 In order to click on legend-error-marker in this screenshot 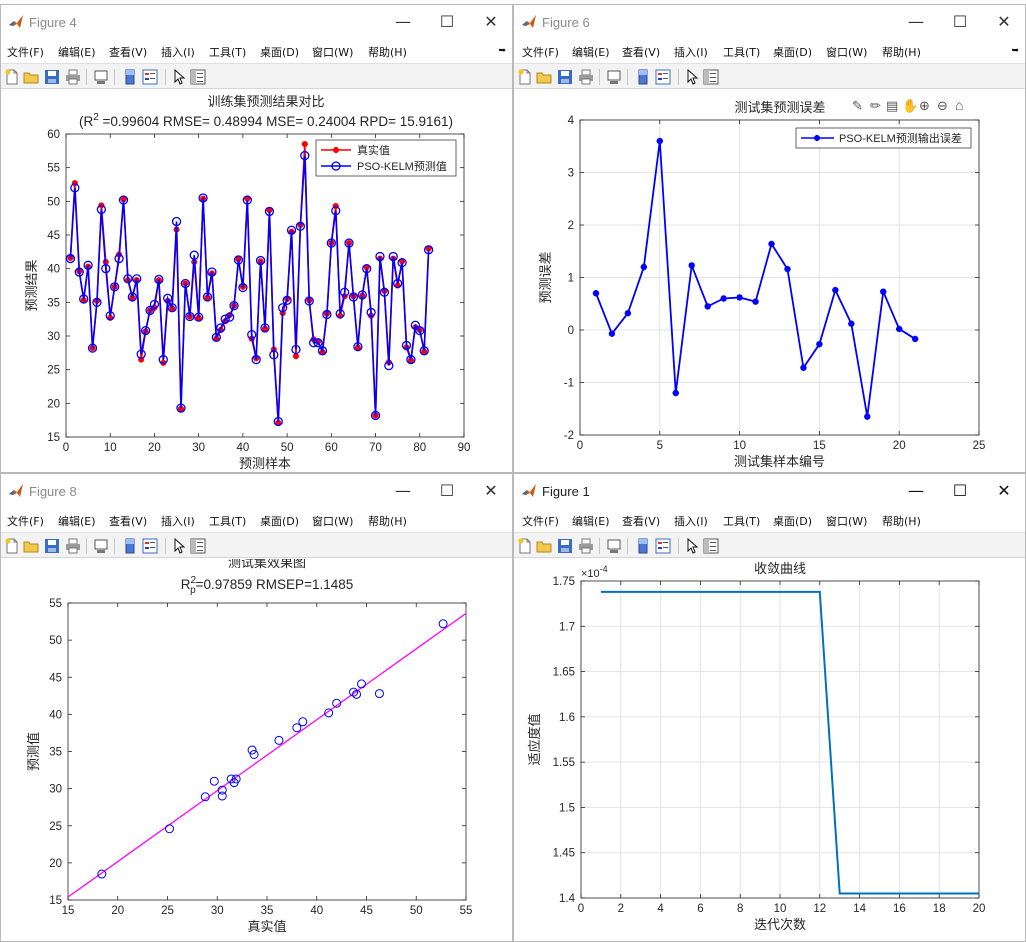, I will do `click(817, 138)`.